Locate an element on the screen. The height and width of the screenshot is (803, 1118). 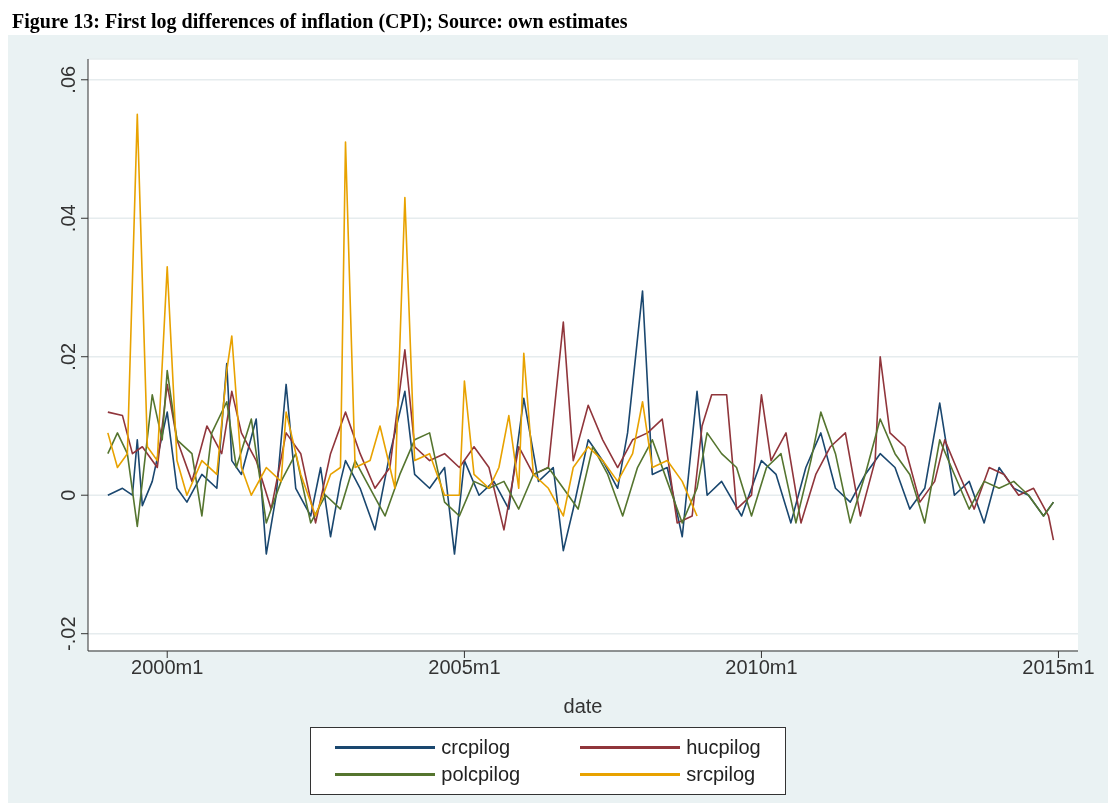
x-tick-label: 2010m1 is located at coordinates (761, 667).